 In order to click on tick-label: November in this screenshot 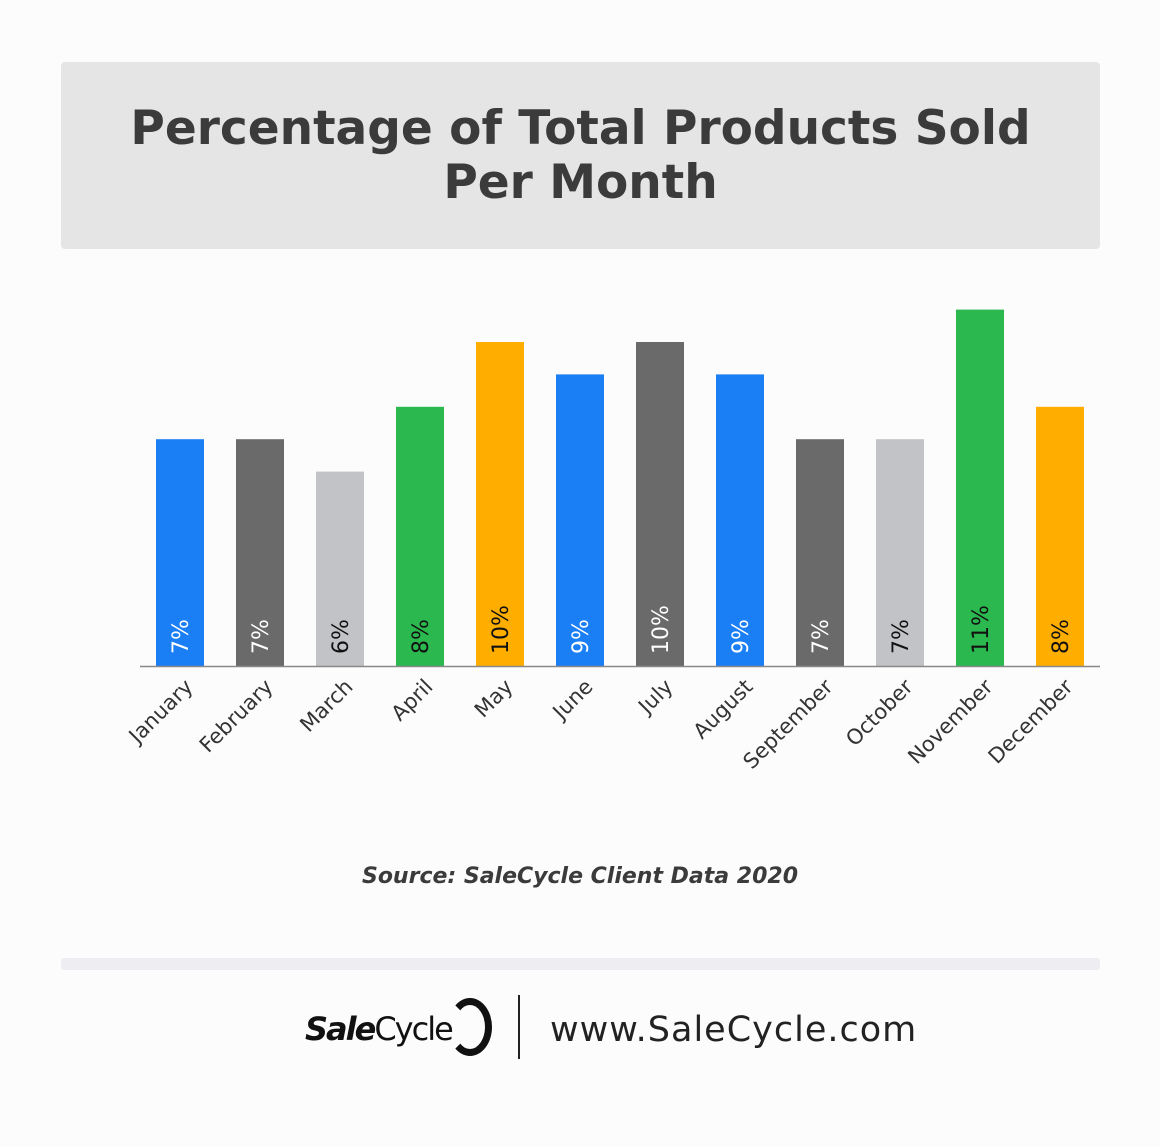, I will do `click(950, 721)`.